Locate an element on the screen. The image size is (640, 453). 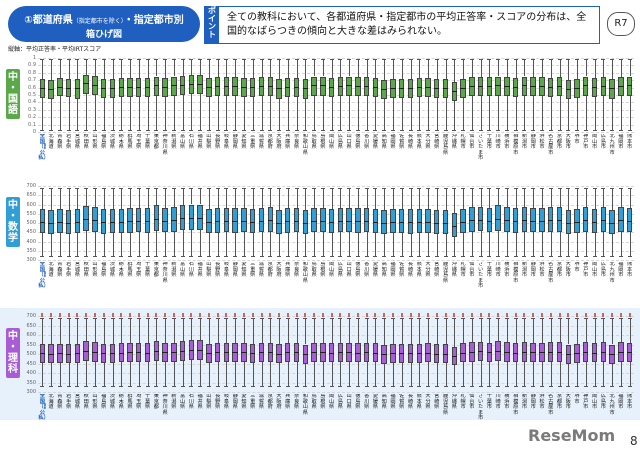
category-label: 三重県 is located at coordinates (253, 270).